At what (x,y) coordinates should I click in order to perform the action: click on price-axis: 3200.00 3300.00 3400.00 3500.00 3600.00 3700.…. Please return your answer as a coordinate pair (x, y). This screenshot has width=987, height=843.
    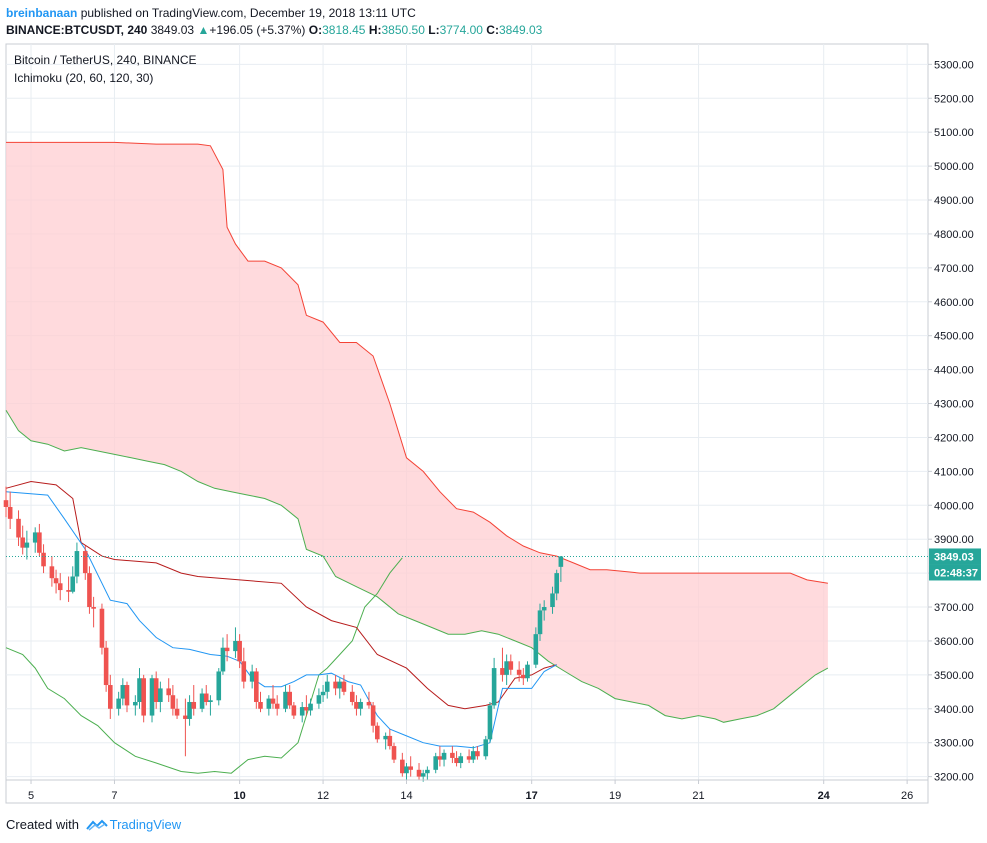
    Looking at the image, I should click on (954, 421).